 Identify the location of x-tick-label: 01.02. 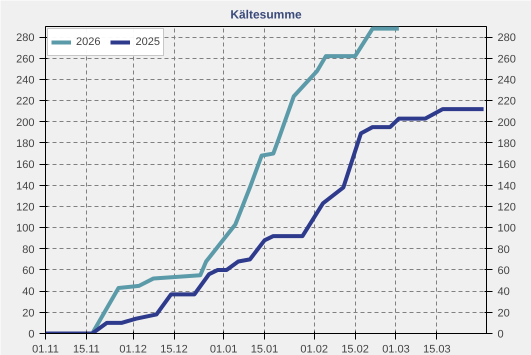
(314, 349).